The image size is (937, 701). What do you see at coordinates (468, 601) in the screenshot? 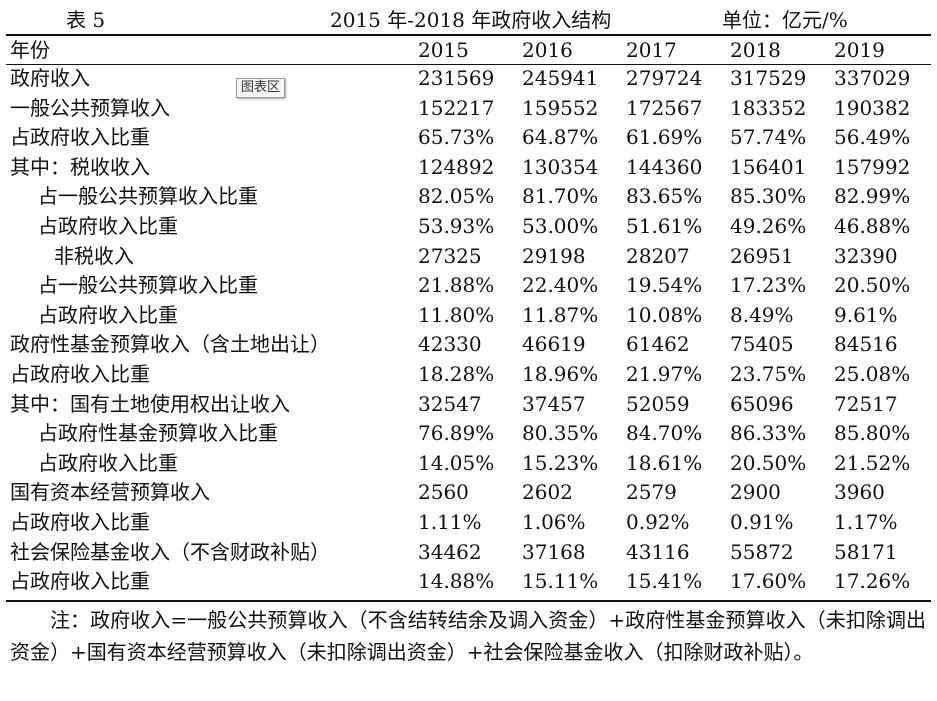
I see `bottom-rule` at bounding box center [468, 601].